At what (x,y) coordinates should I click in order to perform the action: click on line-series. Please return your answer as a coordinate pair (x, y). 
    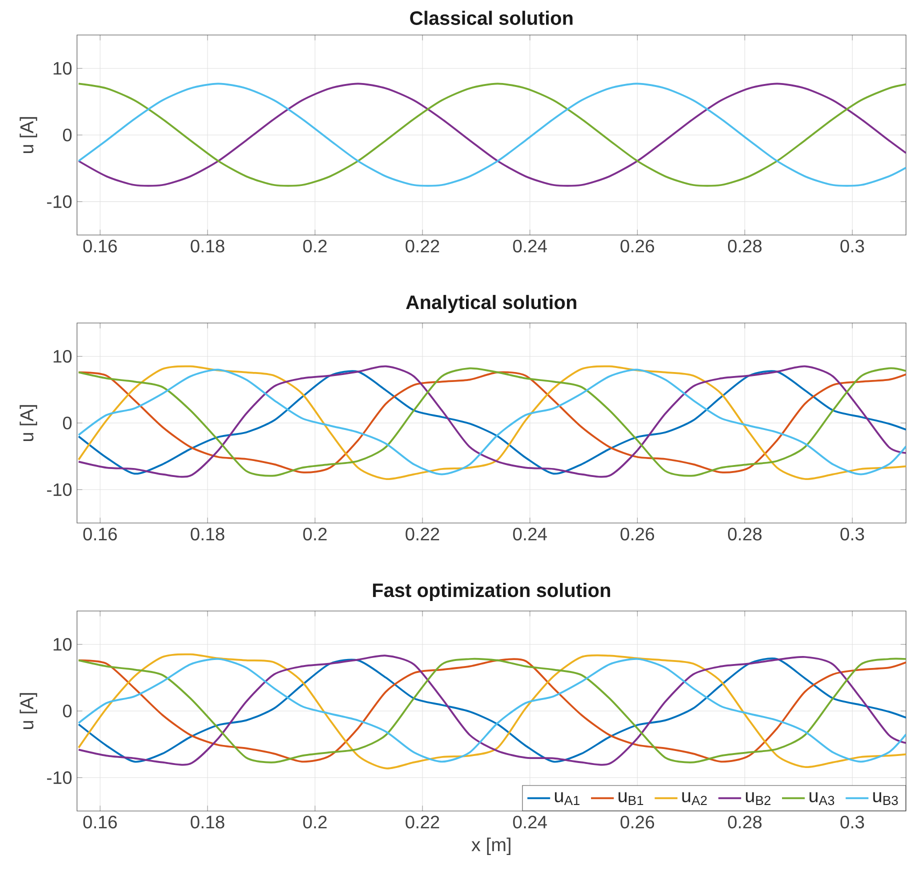
    Looking at the image, I should click on (492, 134).